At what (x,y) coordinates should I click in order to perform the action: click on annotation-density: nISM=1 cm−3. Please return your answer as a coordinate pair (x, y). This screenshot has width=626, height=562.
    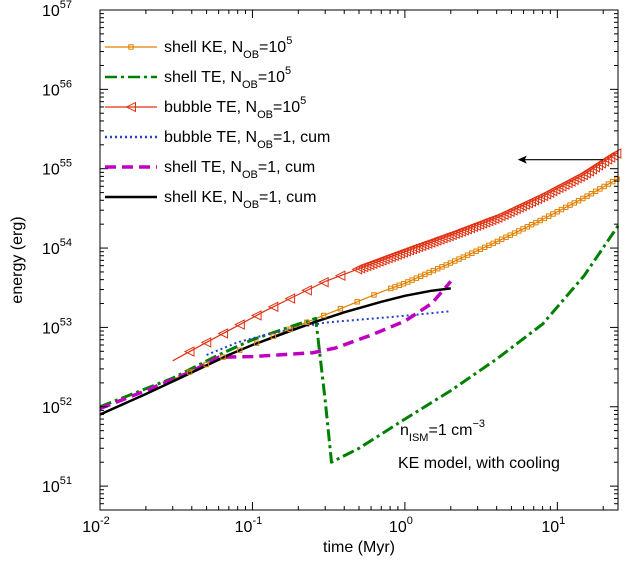
    Looking at the image, I should click on (442, 431).